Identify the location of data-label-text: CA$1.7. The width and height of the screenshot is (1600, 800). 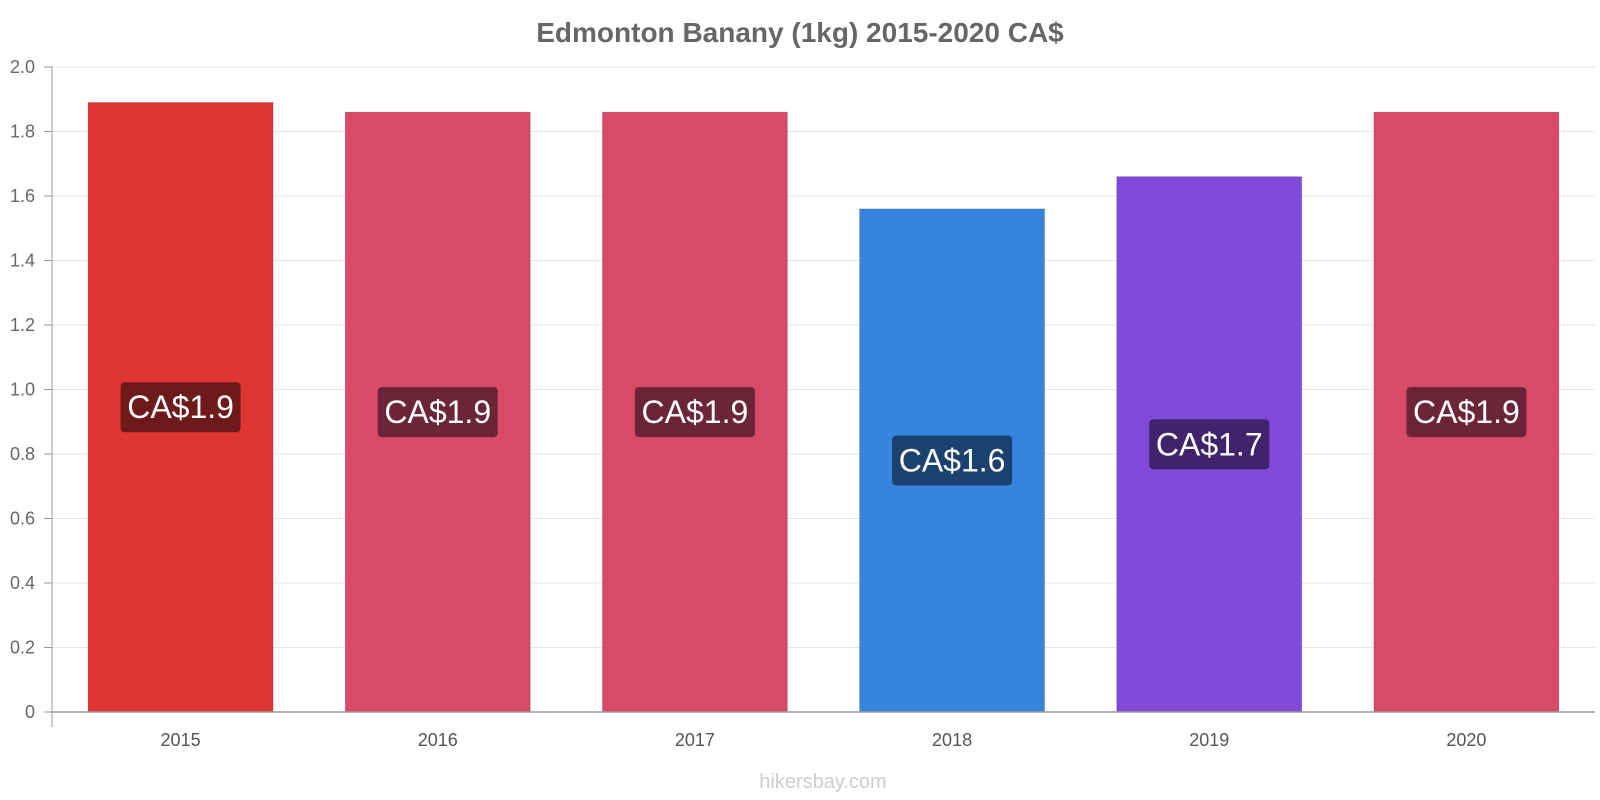
(1209, 444).